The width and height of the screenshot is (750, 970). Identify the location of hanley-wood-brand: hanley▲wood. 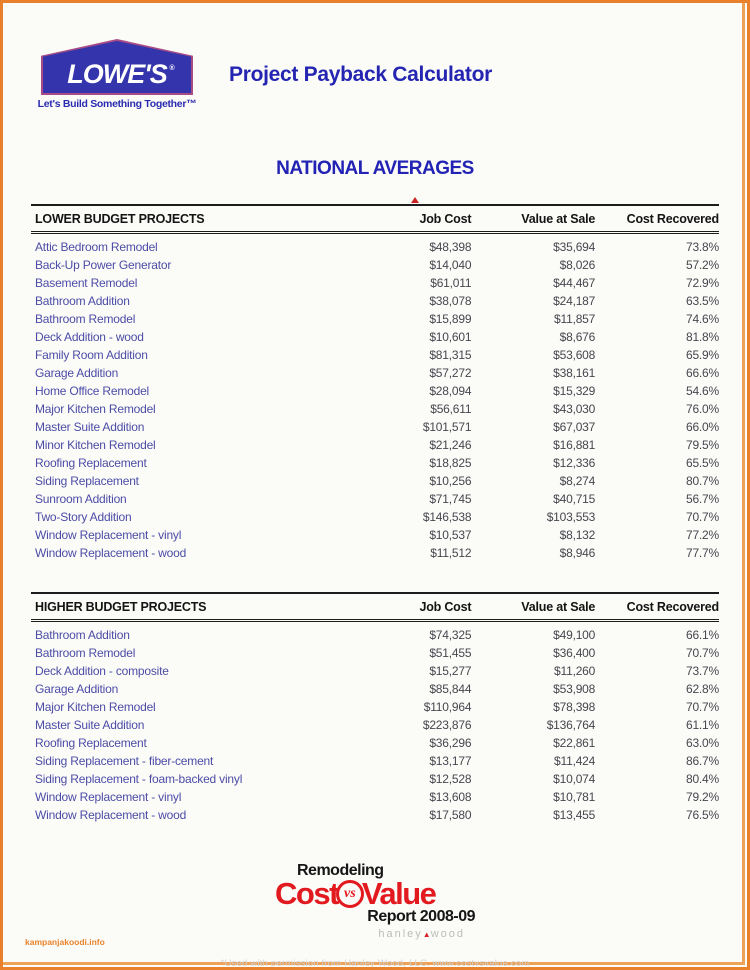
(421, 934).